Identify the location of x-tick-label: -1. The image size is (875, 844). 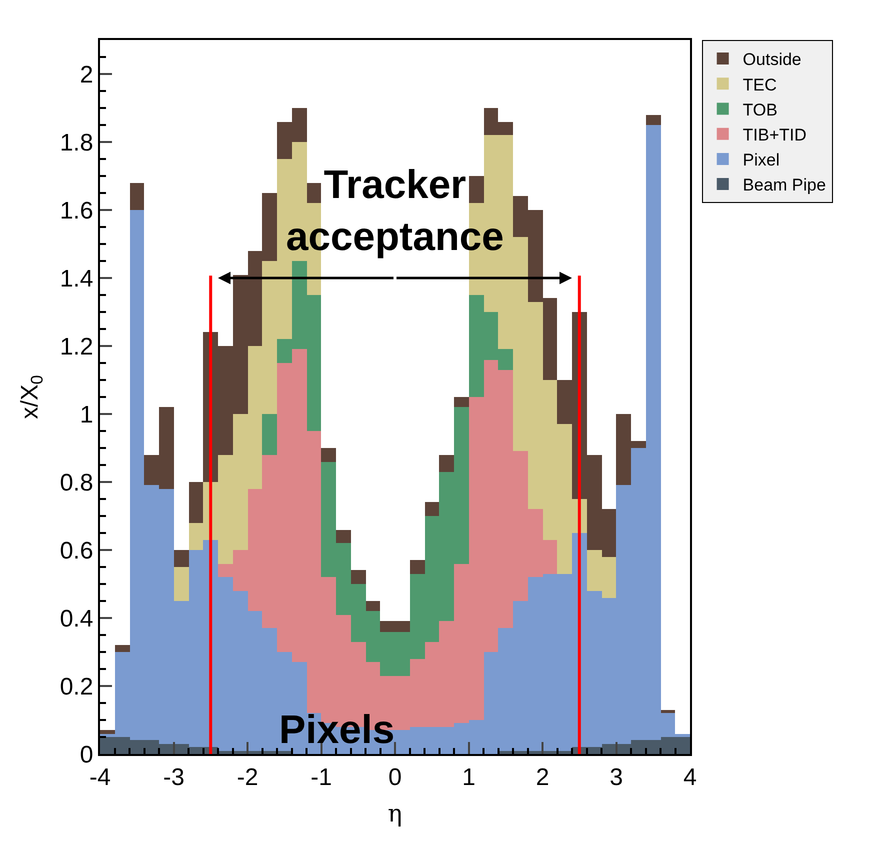
(321, 777).